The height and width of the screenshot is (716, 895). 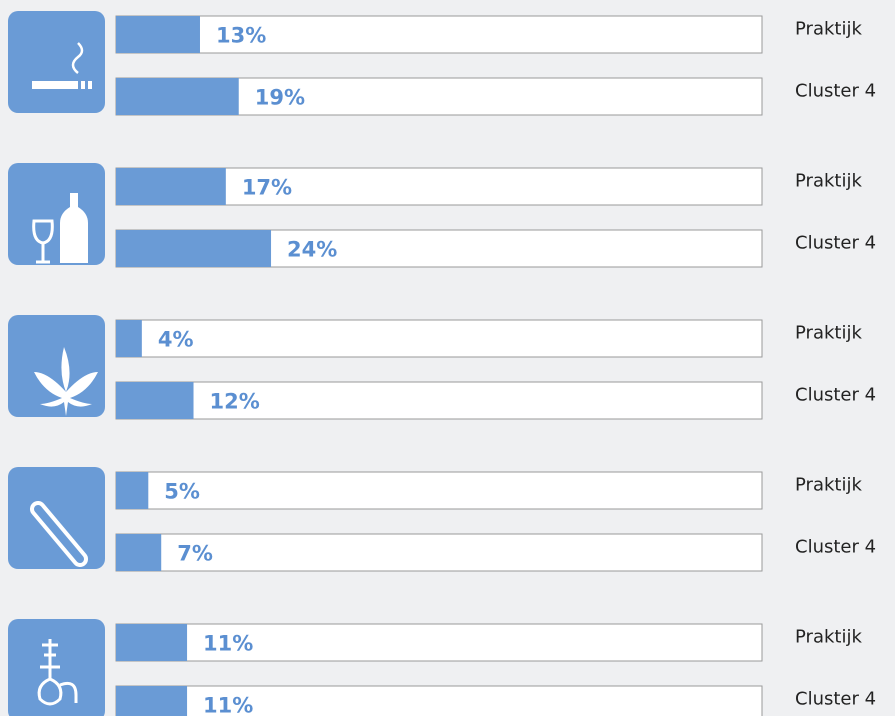 I want to click on value-label: 19%, so click(x=280, y=98).